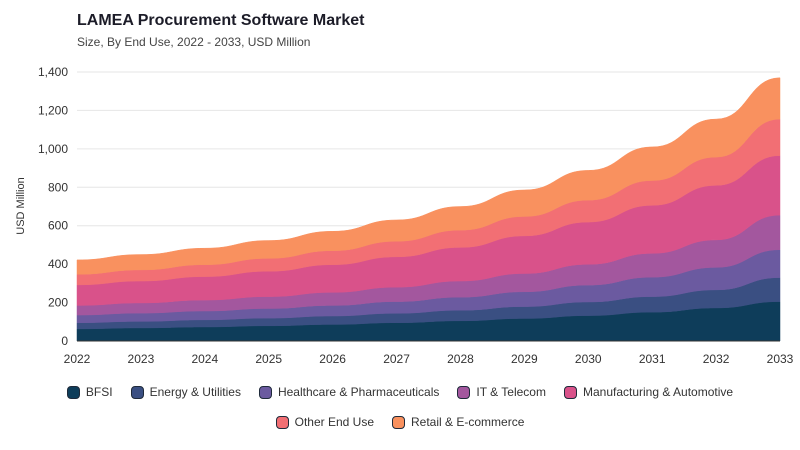 This screenshot has width=800, height=450. What do you see at coordinates (58, 264) in the screenshot?
I see `y-tick-label: 400` at bounding box center [58, 264].